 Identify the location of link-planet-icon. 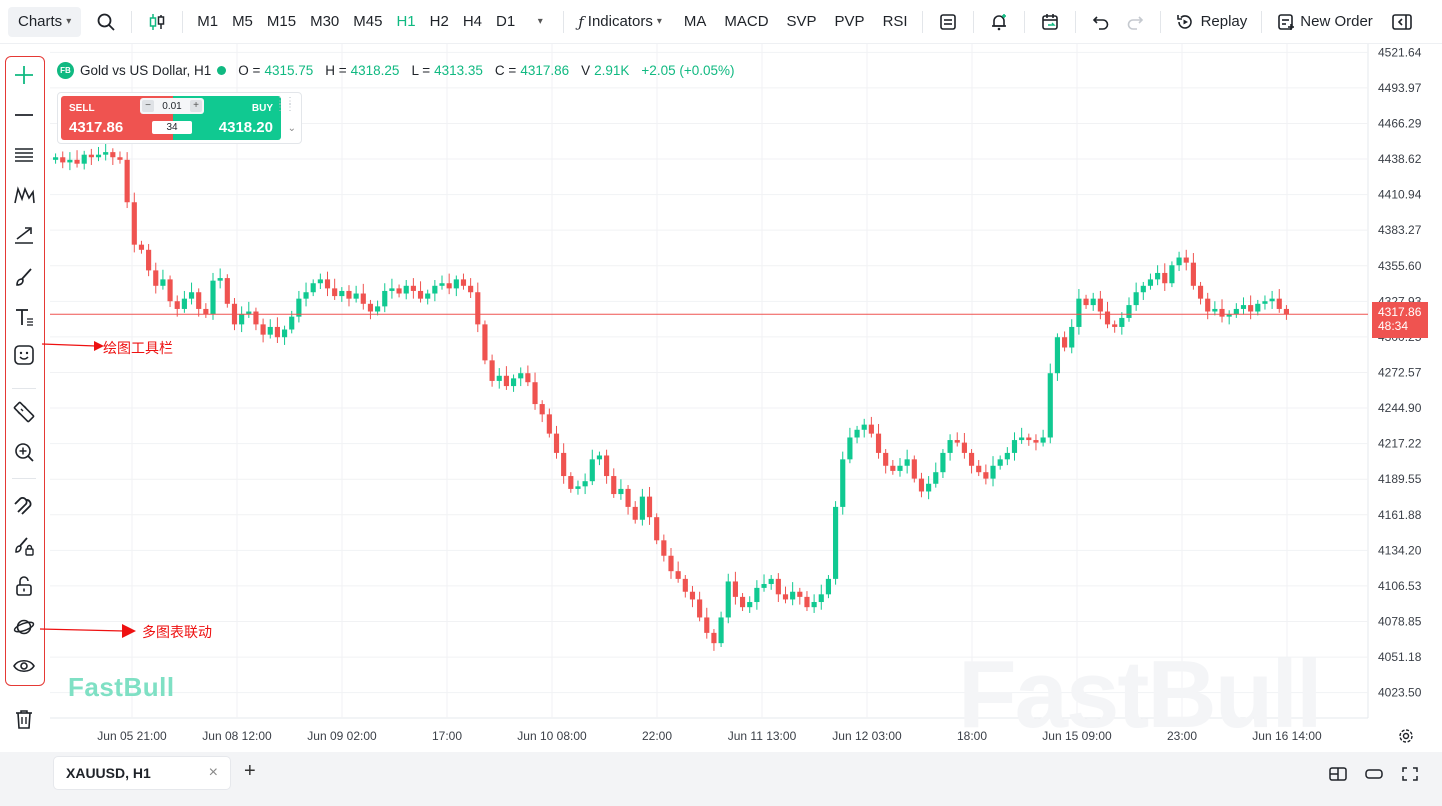
(24, 627).